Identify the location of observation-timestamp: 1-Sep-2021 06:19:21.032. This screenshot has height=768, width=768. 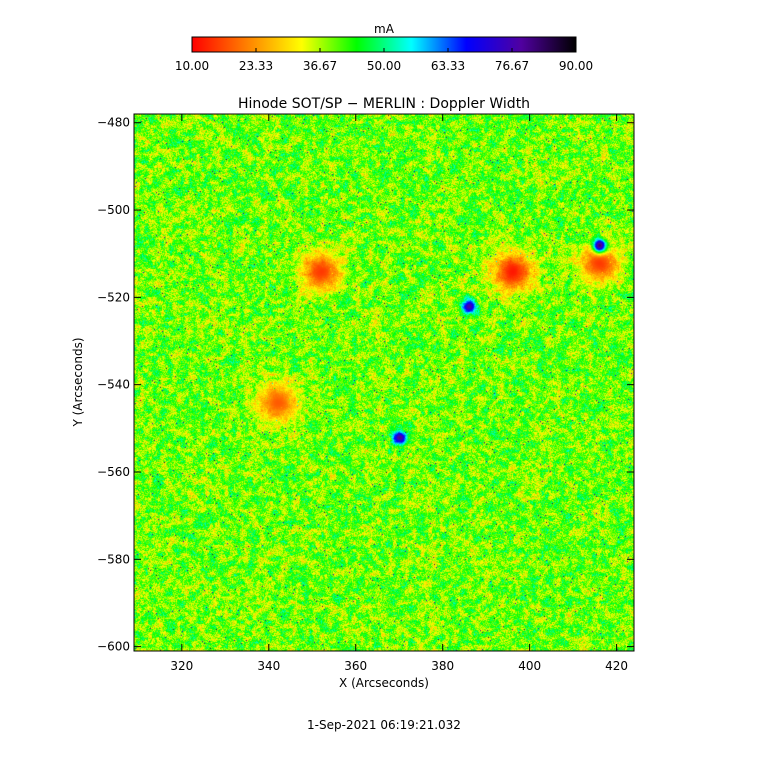
(384, 725).